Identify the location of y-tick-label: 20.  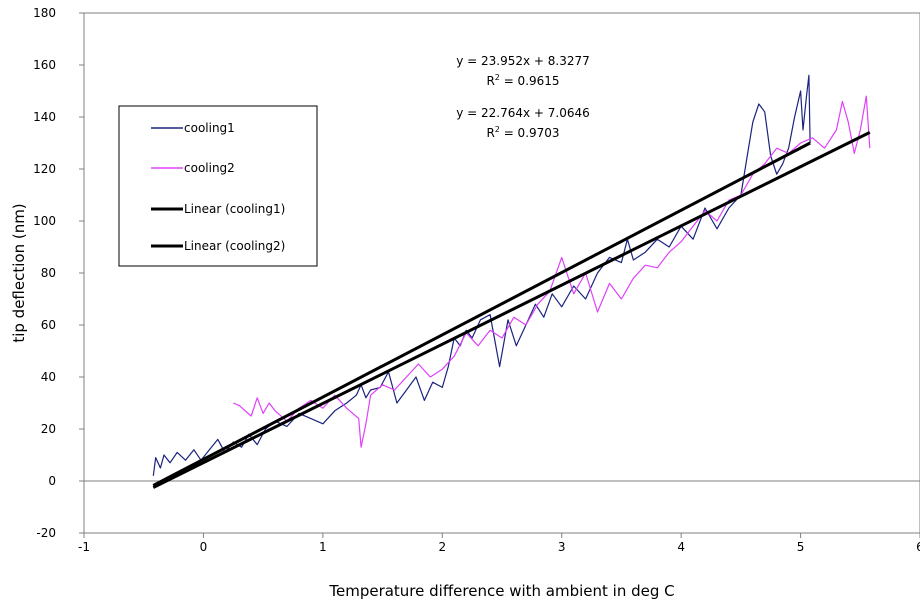
(48, 429).